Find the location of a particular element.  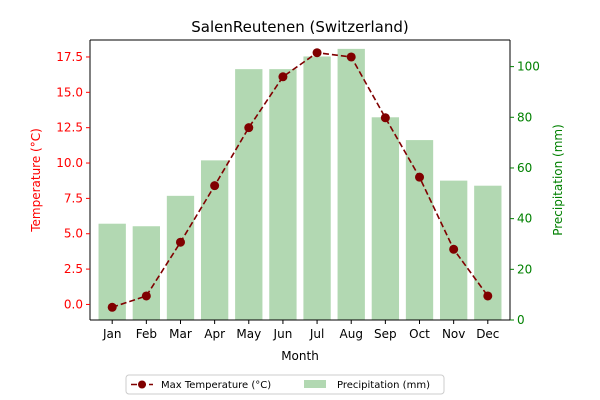

y-right-tick-label: 20 is located at coordinates (524, 269).